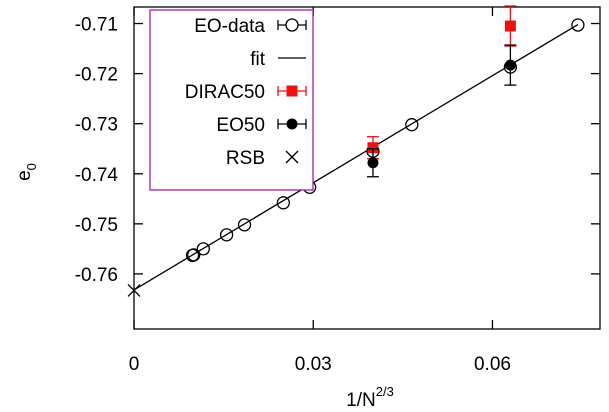 This screenshot has height=412, width=609. I want to click on y-axis-title-base: e, so click(24, 175).